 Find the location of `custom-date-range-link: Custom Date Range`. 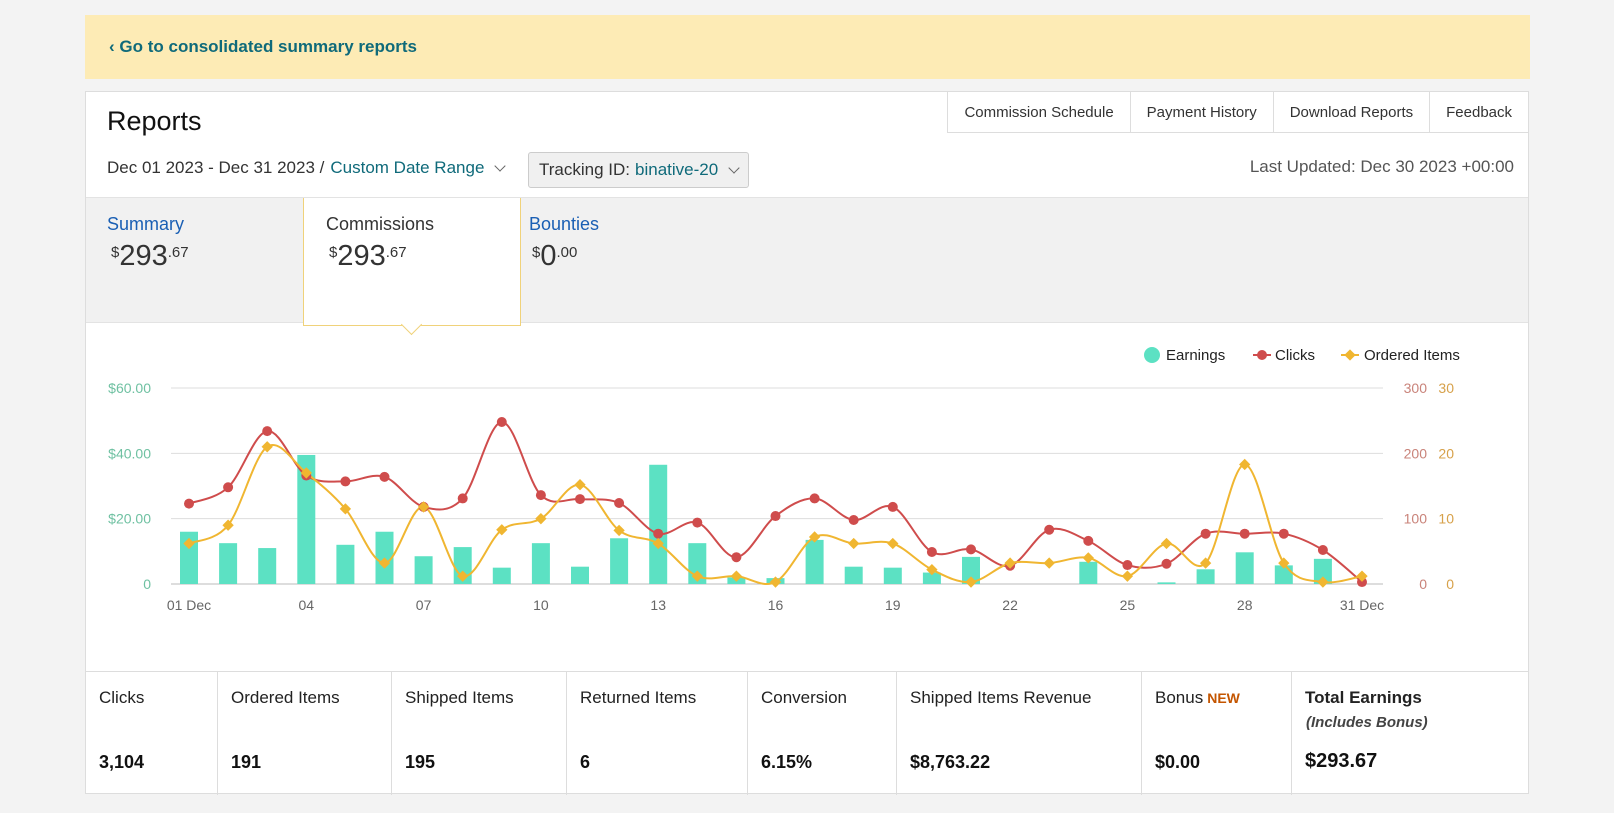

custom-date-range-link: Custom Date Range is located at coordinates (407, 167).